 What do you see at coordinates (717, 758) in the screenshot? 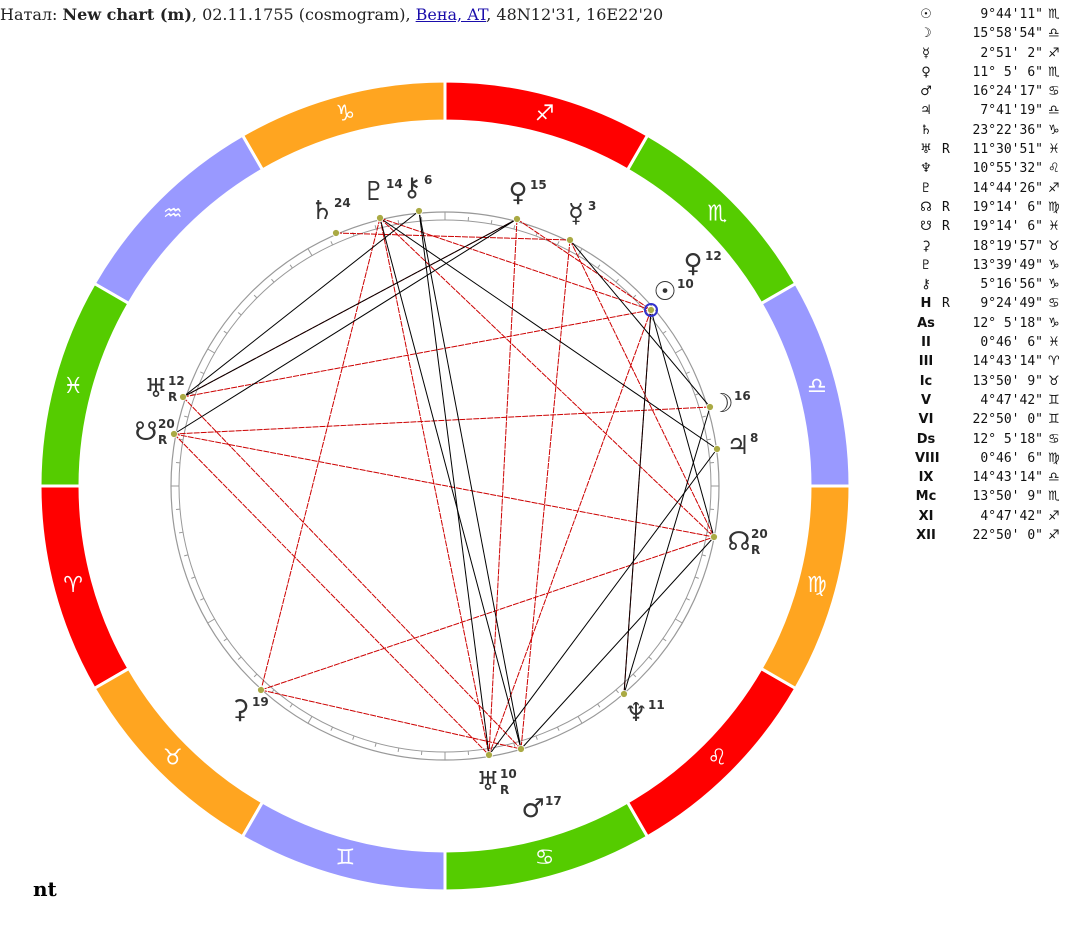
I see `zodiac-glyph: ♌` at bounding box center [717, 758].